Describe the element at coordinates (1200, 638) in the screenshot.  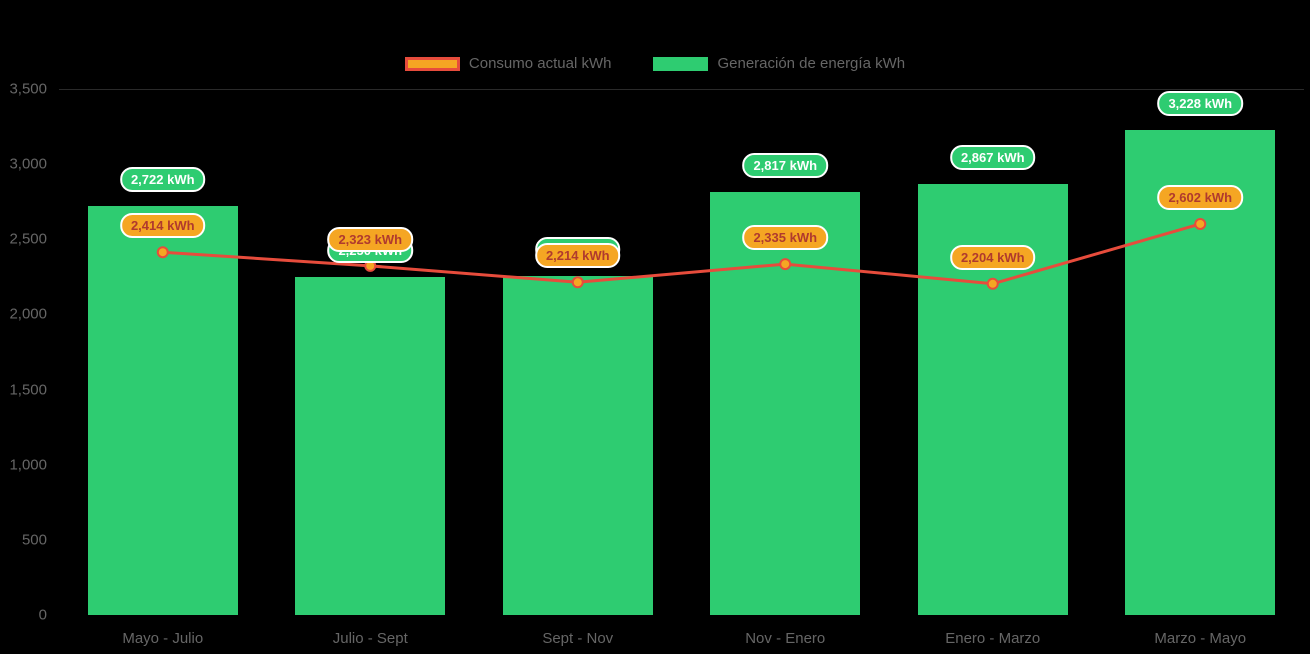
I see `x-axis-label: Marzo - Mayo` at that location.